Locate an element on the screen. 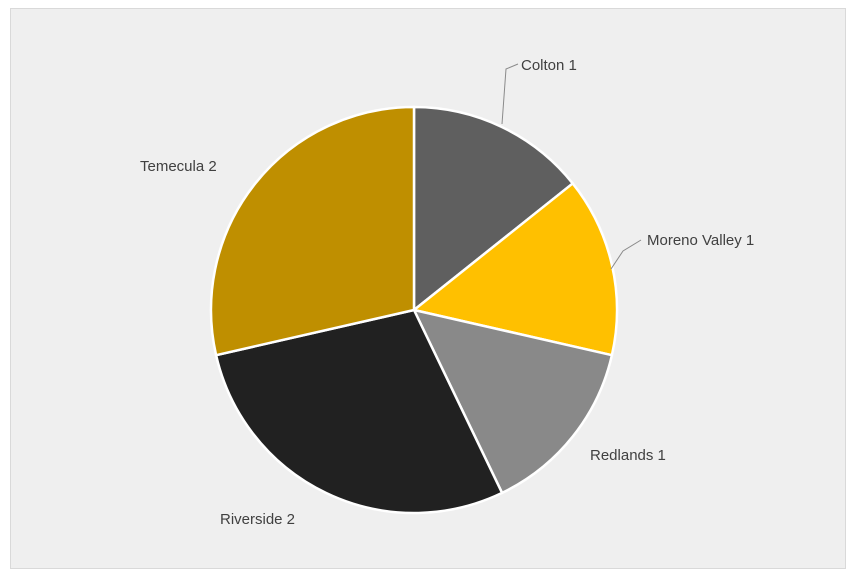 The image size is (846, 570). slice-label-redlands-1: Redlands 1 is located at coordinates (628, 455).